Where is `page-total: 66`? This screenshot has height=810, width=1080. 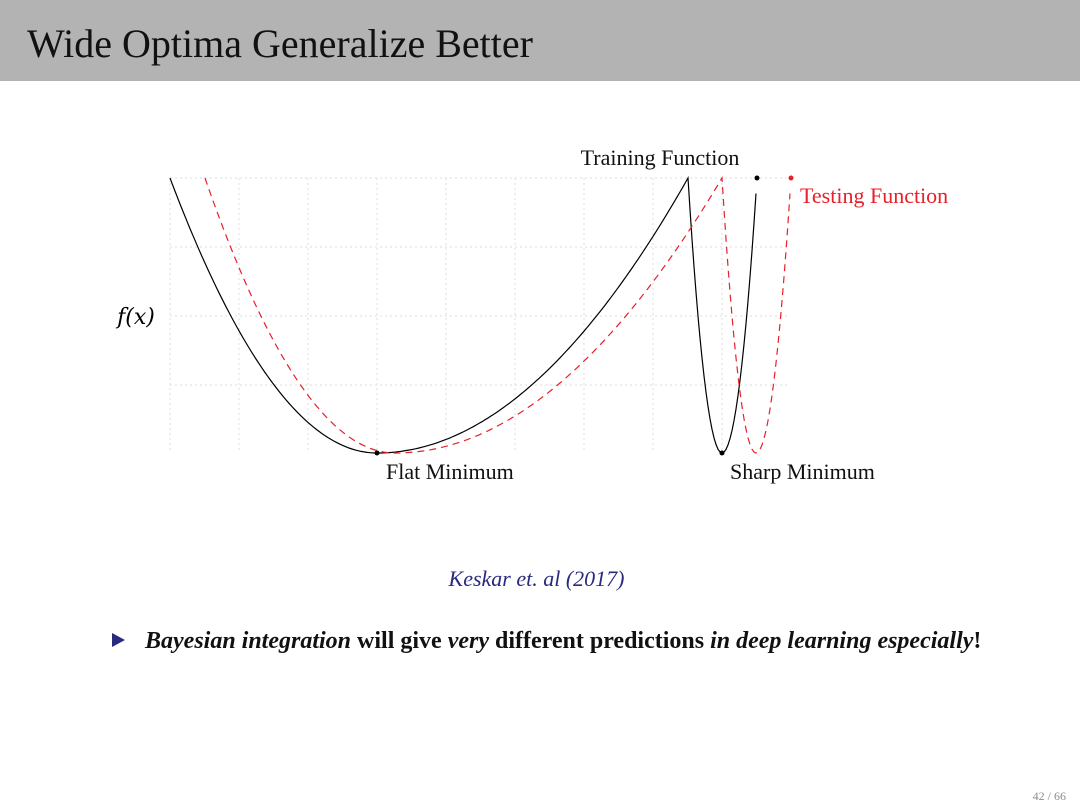
page-total: 66 is located at coordinates (1060, 796).